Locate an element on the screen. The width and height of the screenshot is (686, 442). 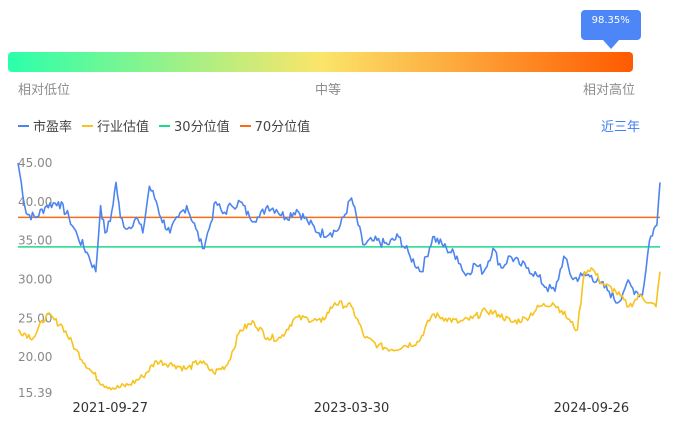
x-tick-label: 2024-09-26 is located at coordinates (592, 408).